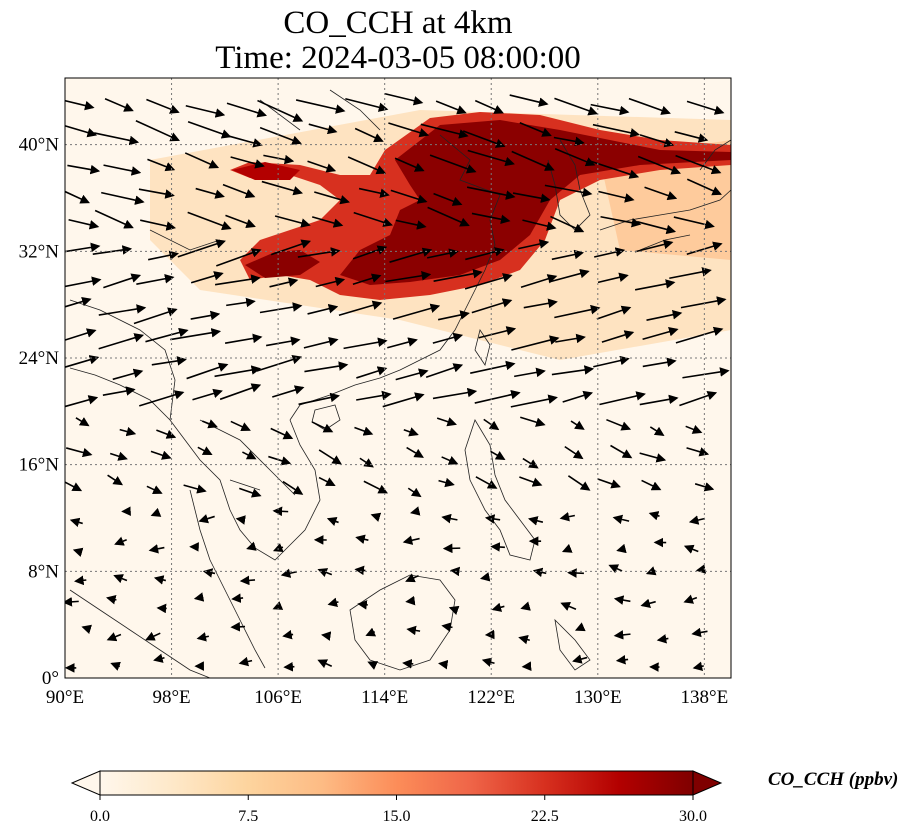 This screenshot has width=921, height=836. I want to click on indochina, so click(195, 464).